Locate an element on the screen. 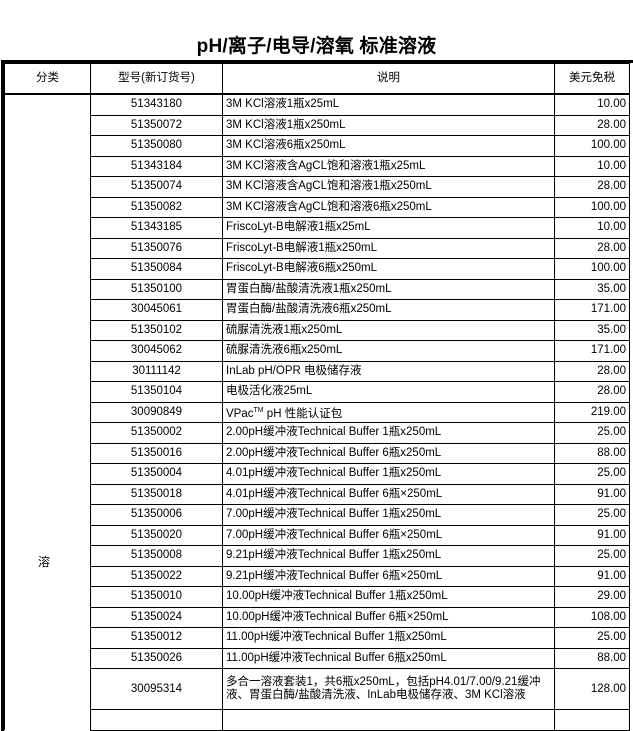  model-number: 51350076 is located at coordinates (156, 248).